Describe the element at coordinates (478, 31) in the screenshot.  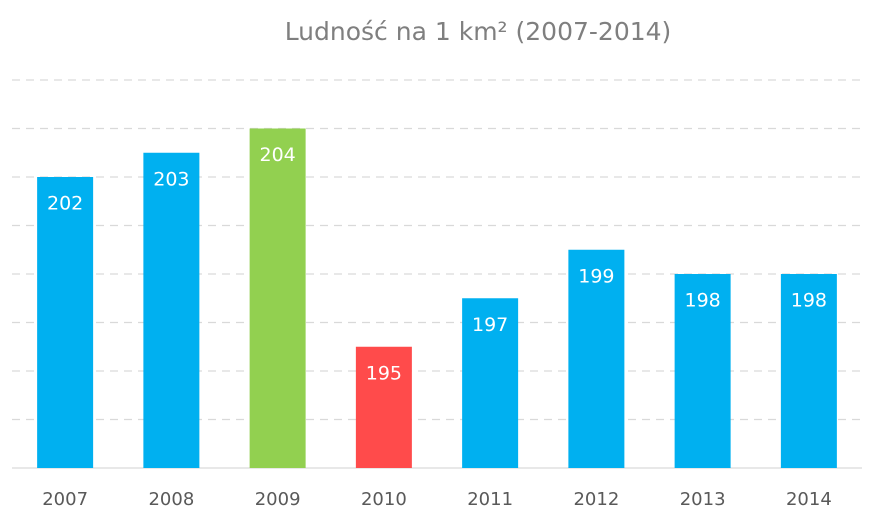
I see `chart-title: Ludność na 1 km² (2007-2014)` at that location.